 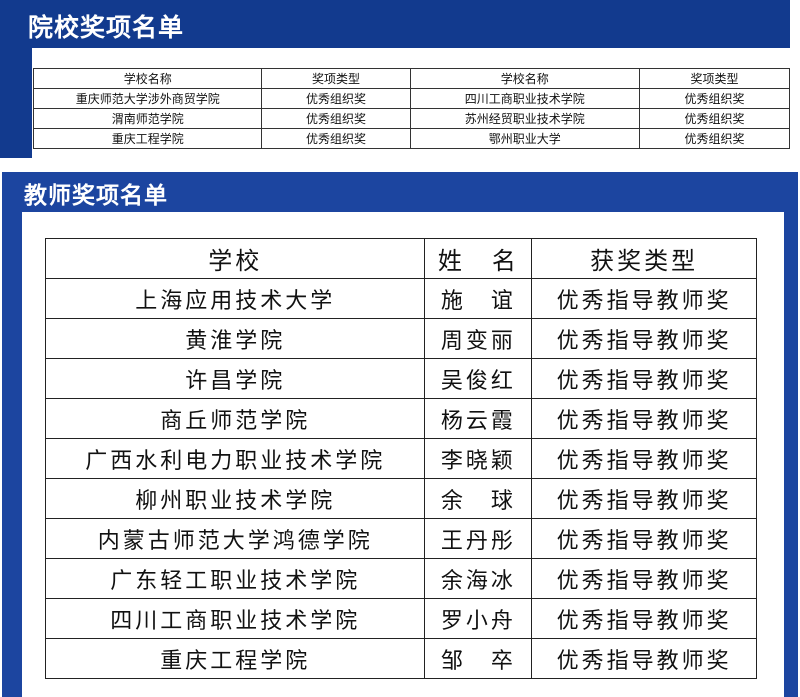 What do you see at coordinates (524, 118) in the screenshot?
I see `table-cell: 苏州经贸职业技术学院` at bounding box center [524, 118].